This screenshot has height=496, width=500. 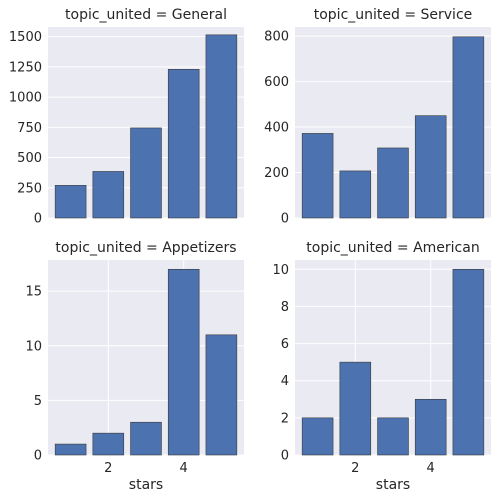 What do you see at coordinates (285, 418) in the screenshot?
I see `y-tick-label: 2` at bounding box center [285, 418].